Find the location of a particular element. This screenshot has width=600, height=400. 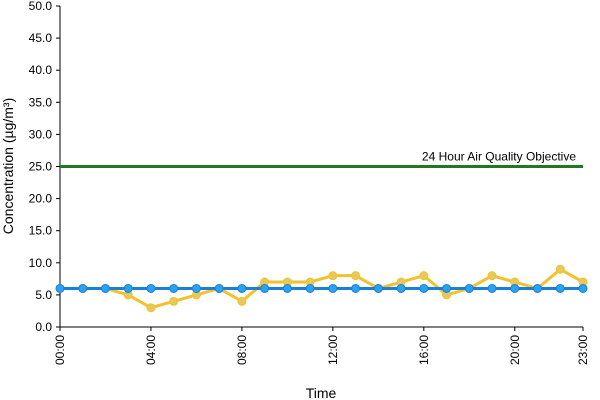

y-tick-label: 5.0 is located at coordinates (43, 295).